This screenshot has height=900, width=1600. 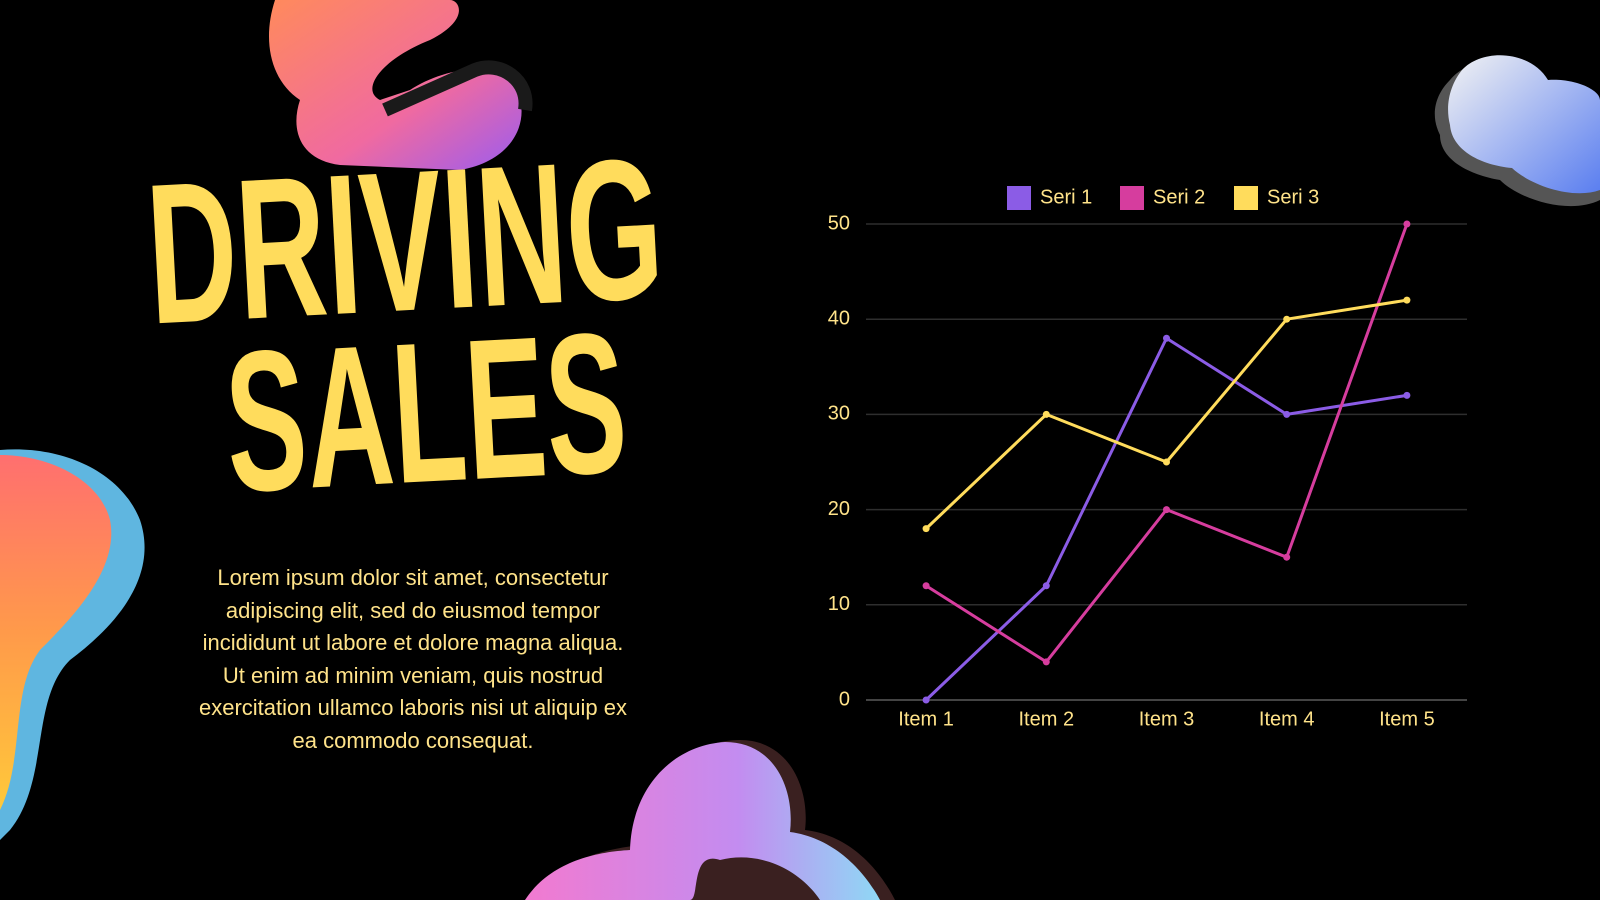 I want to click on y-tick-label: 50, so click(x=839, y=223).